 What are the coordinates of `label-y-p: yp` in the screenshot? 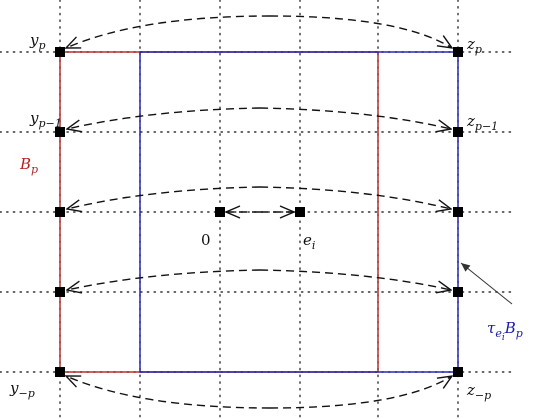 It's located at (37, 41).